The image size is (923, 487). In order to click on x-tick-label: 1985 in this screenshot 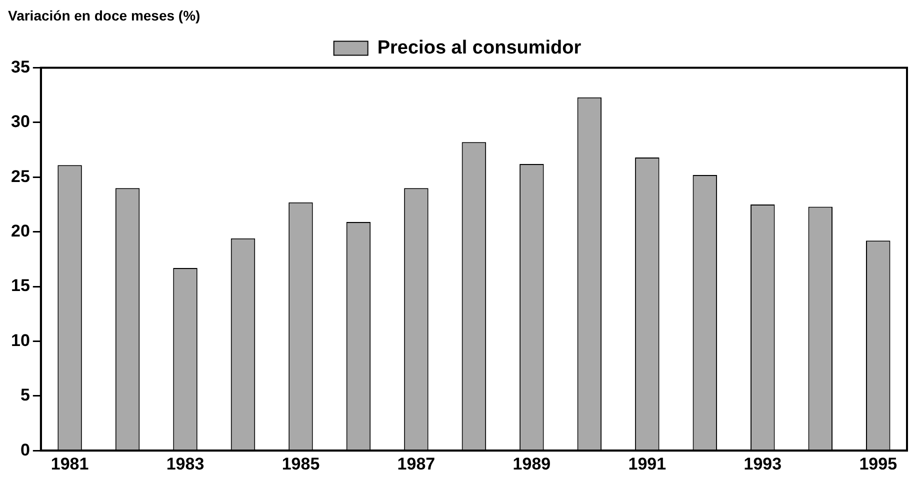, I will do `click(301, 464)`.